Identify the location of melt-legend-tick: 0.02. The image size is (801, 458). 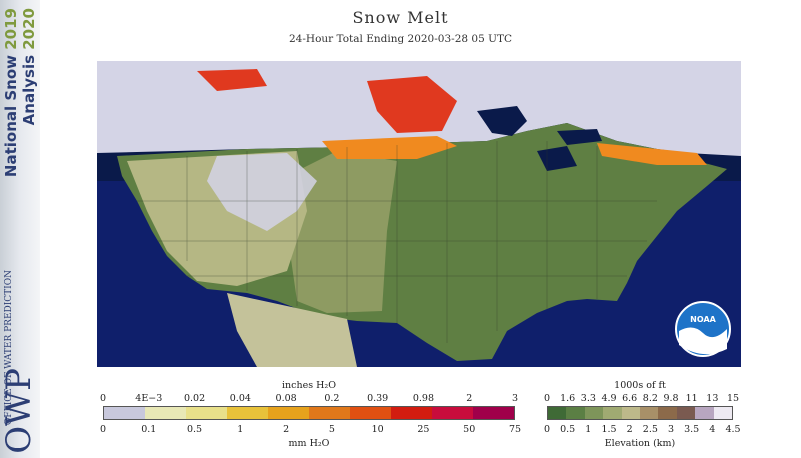
(194, 398).